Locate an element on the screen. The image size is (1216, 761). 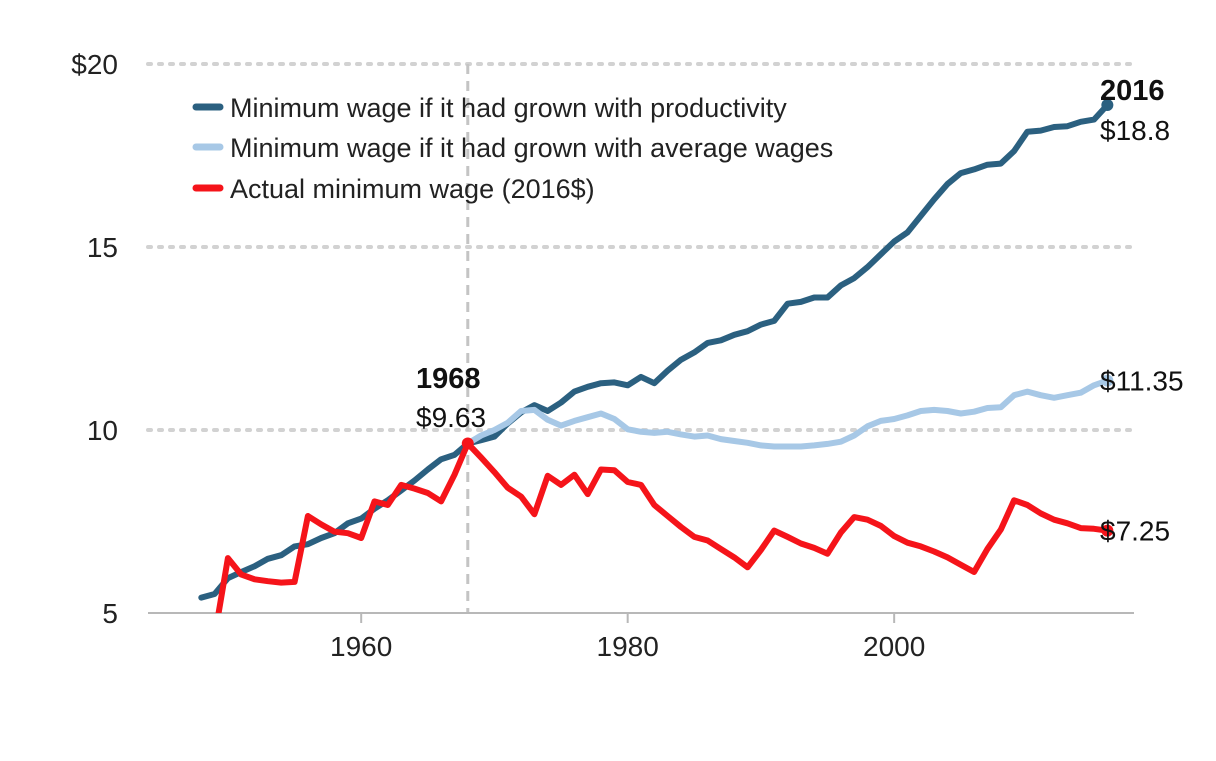
marker-end-average is located at coordinates (1107, 380).